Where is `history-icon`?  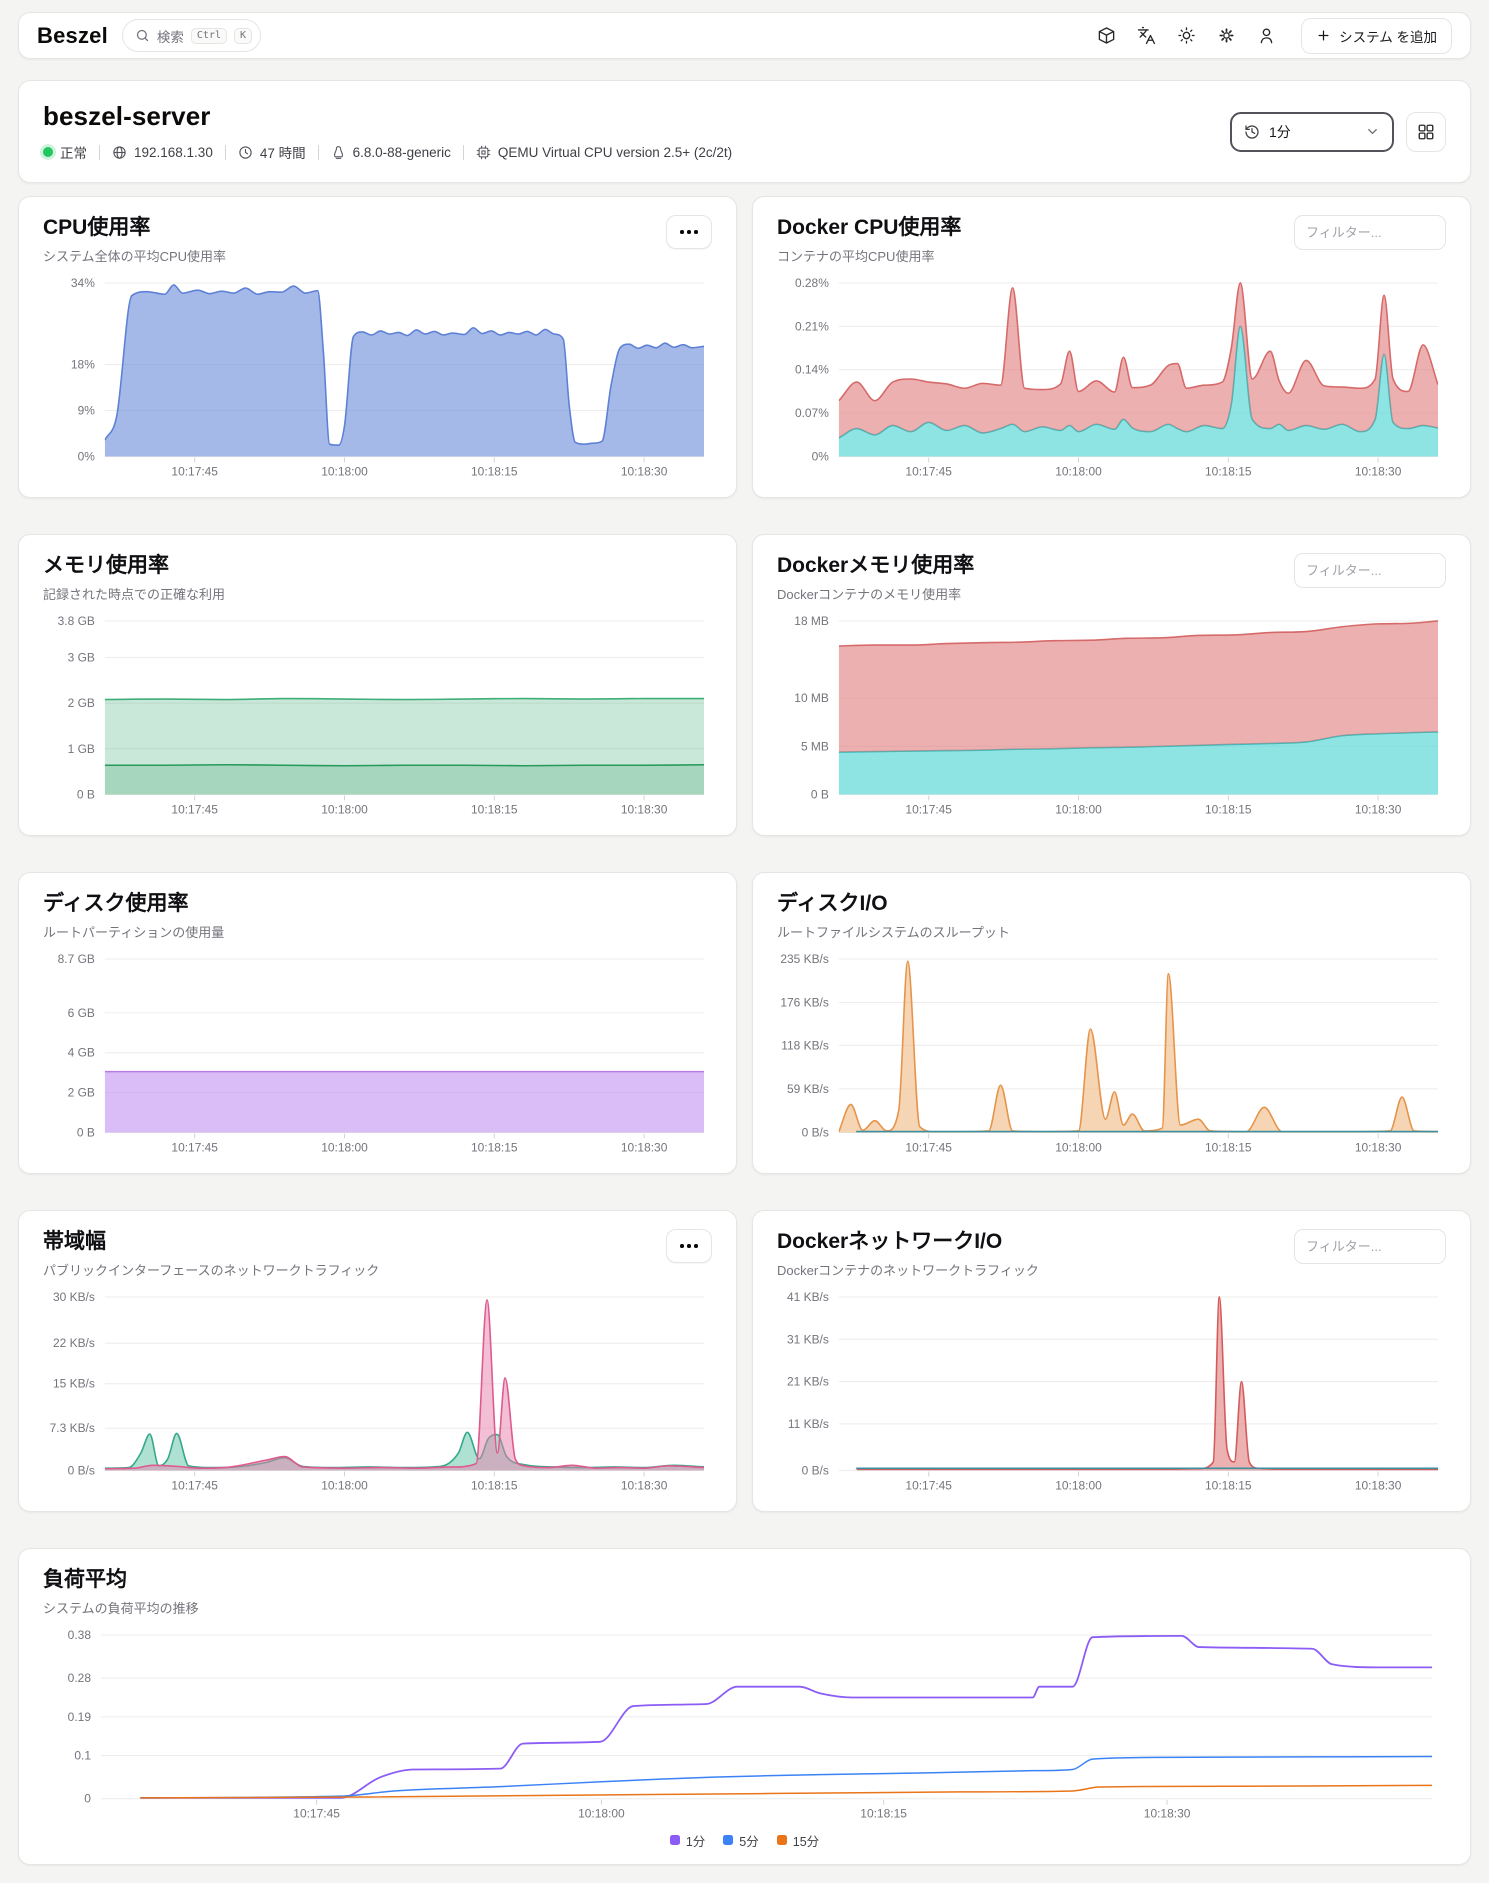 history-icon is located at coordinates (1252, 132).